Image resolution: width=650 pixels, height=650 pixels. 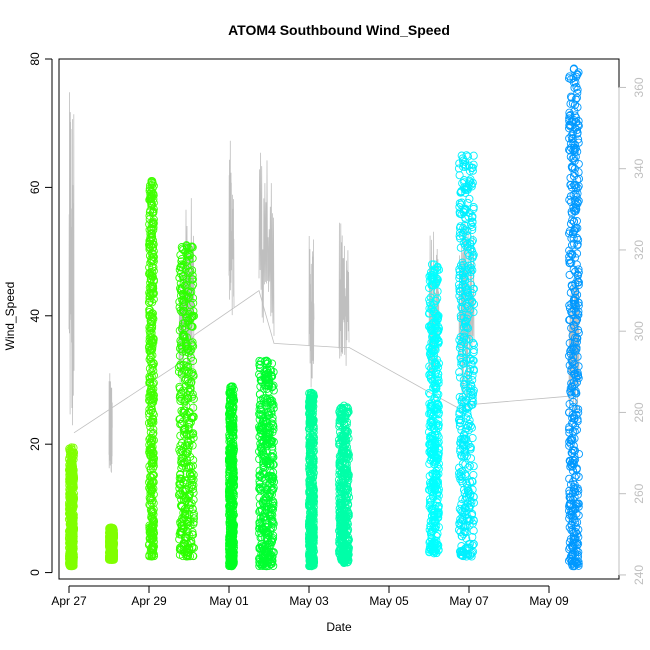 I want to click on data-point-max, so click(x=151, y=181).